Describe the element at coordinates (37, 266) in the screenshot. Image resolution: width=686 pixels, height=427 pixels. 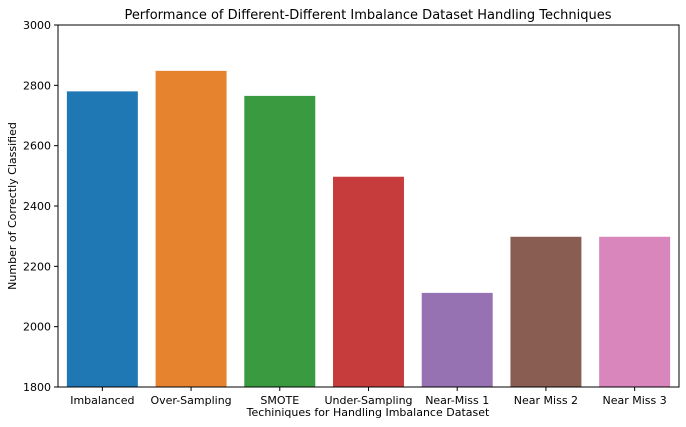
I see `y-tick-label: 2200` at that location.